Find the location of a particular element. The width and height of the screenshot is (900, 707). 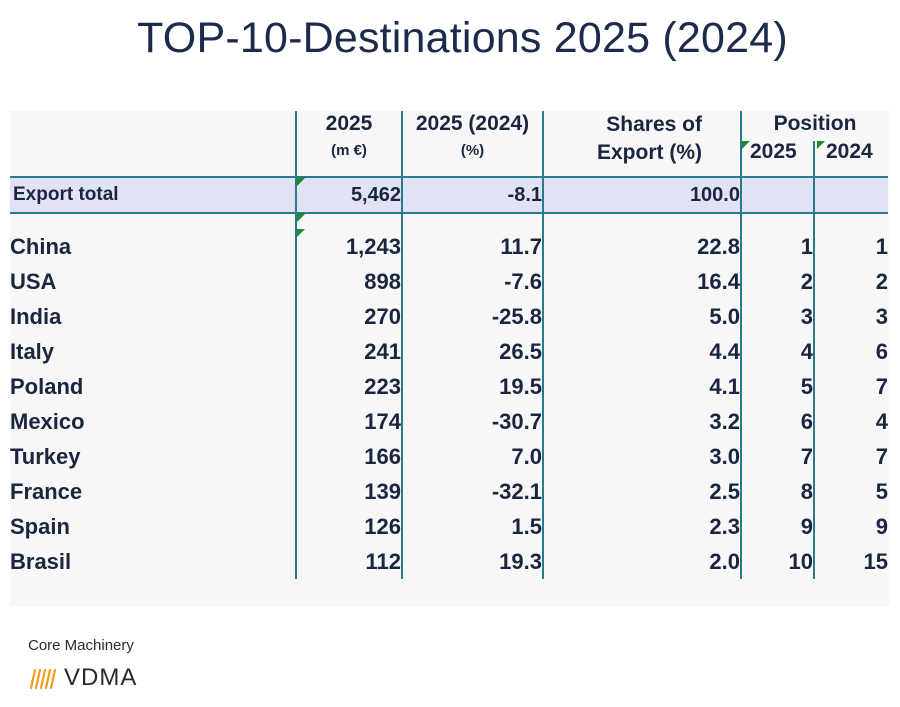

change-cell: 19.3 is located at coordinates (472, 561).